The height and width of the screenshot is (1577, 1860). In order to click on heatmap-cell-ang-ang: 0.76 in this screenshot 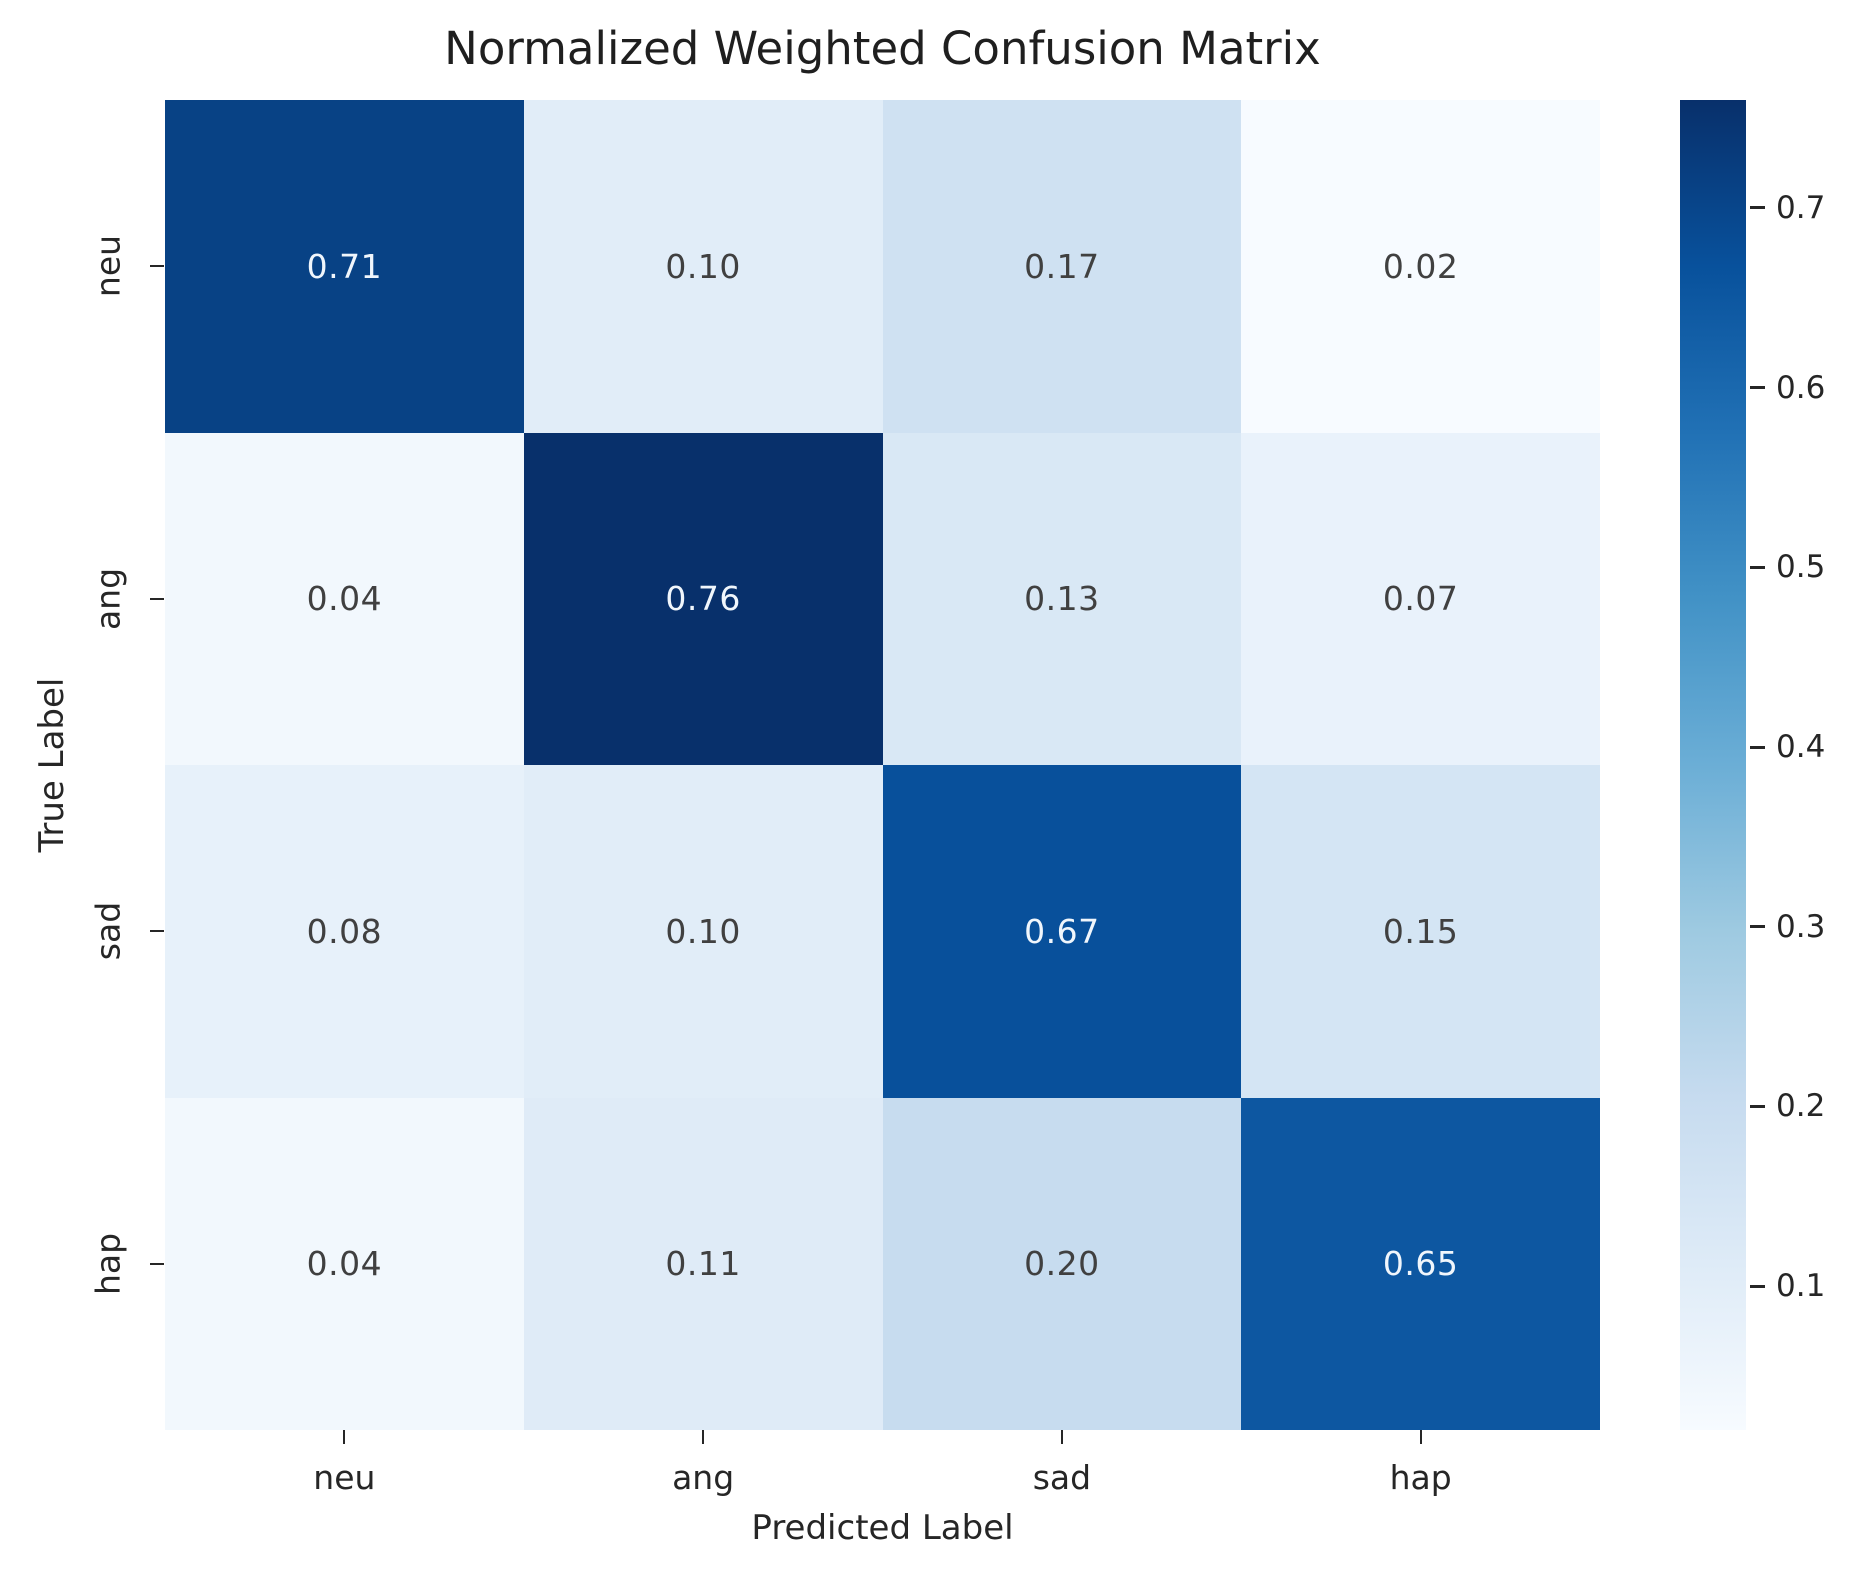, I will do `click(703, 598)`.